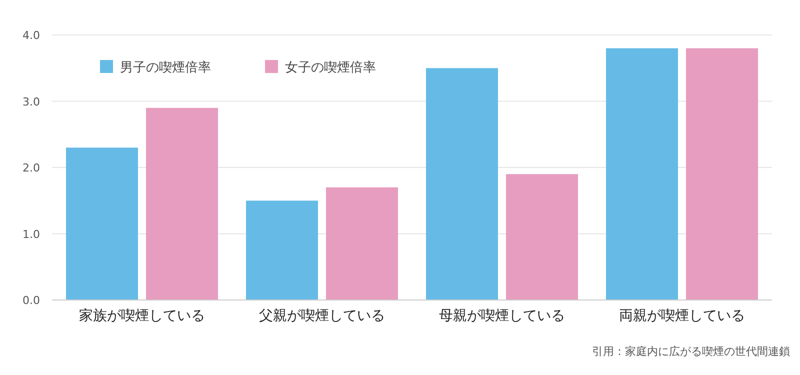 The width and height of the screenshot is (800, 375). I want to click on y-tick-label: 3.0, so click(31, 101).